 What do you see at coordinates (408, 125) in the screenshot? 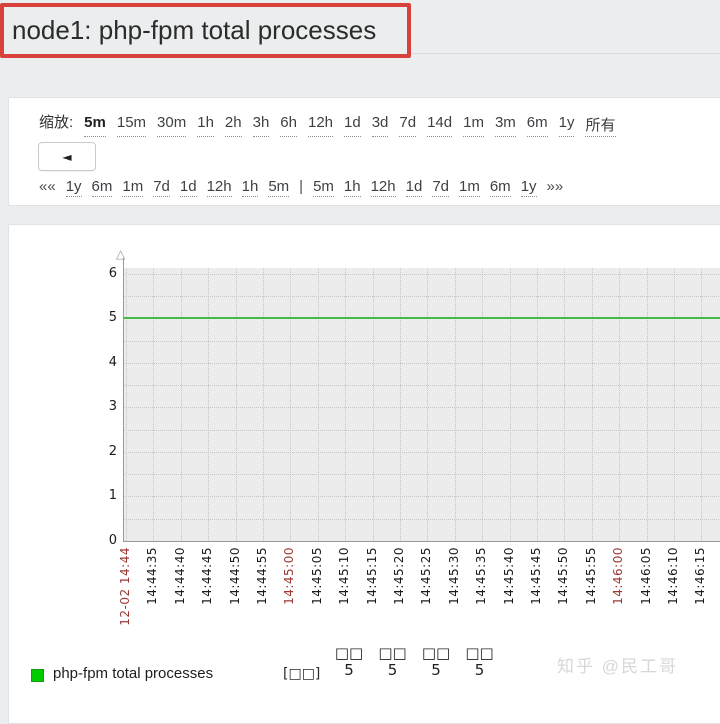
I see `zoom-option-link: 7d` at bounding box center [408, 125].